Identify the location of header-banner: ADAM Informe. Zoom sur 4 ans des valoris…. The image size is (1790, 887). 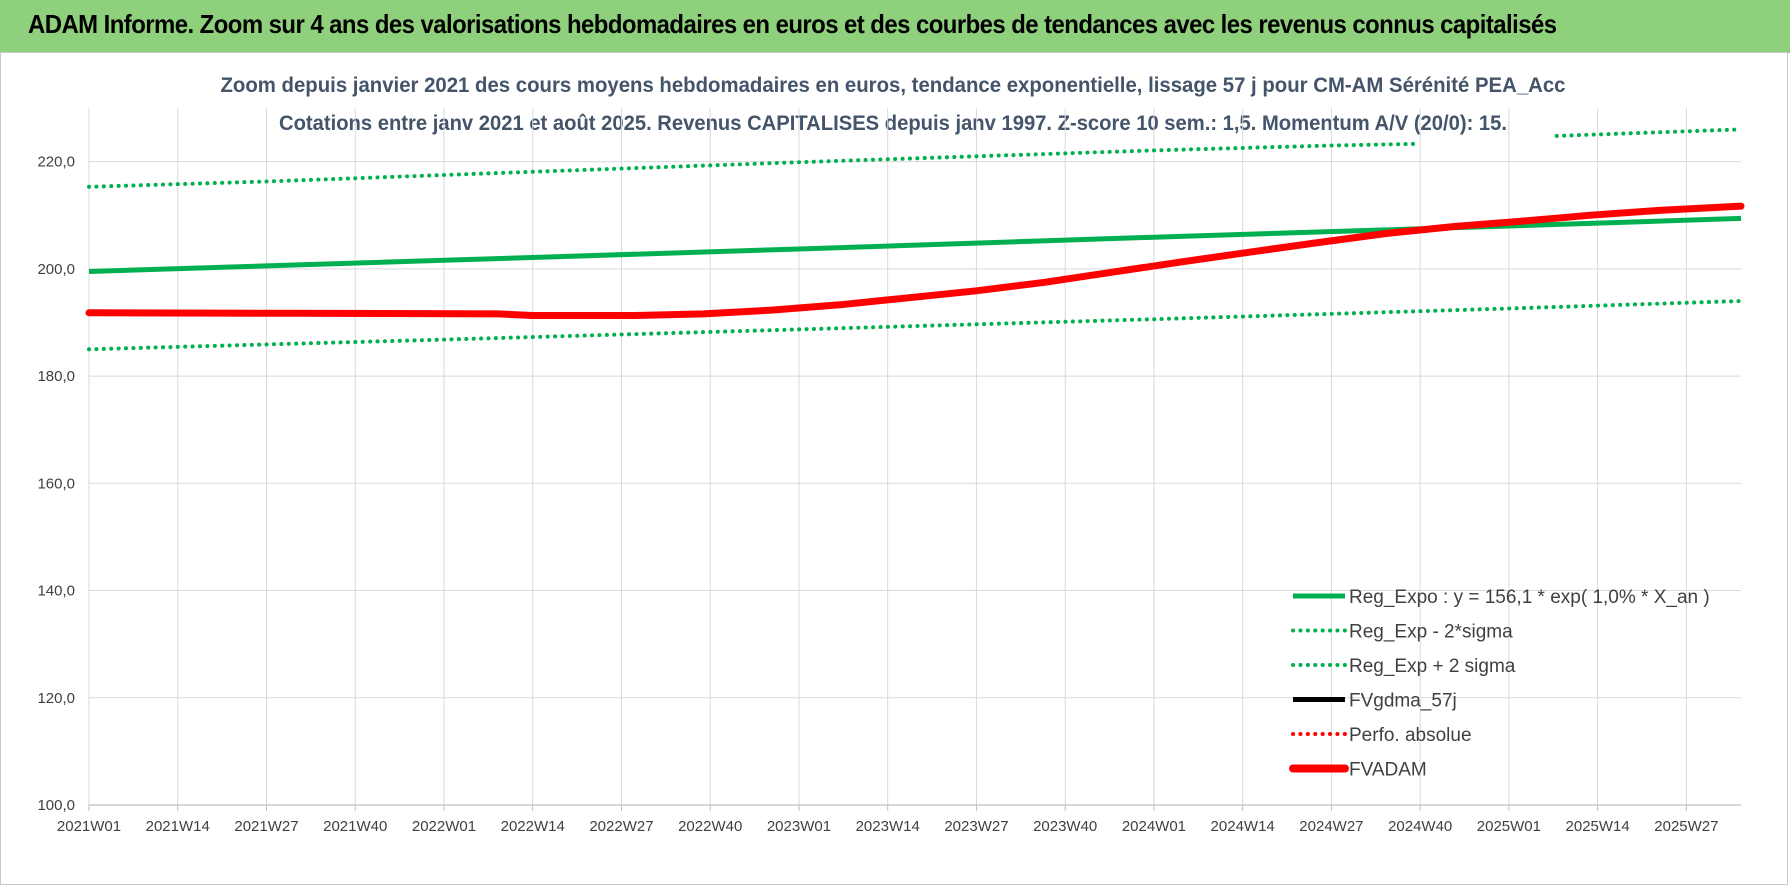
(895, 26).